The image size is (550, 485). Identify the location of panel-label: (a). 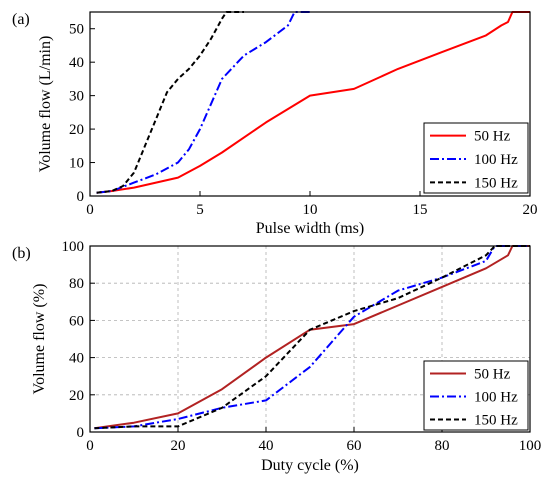
(21, 19).